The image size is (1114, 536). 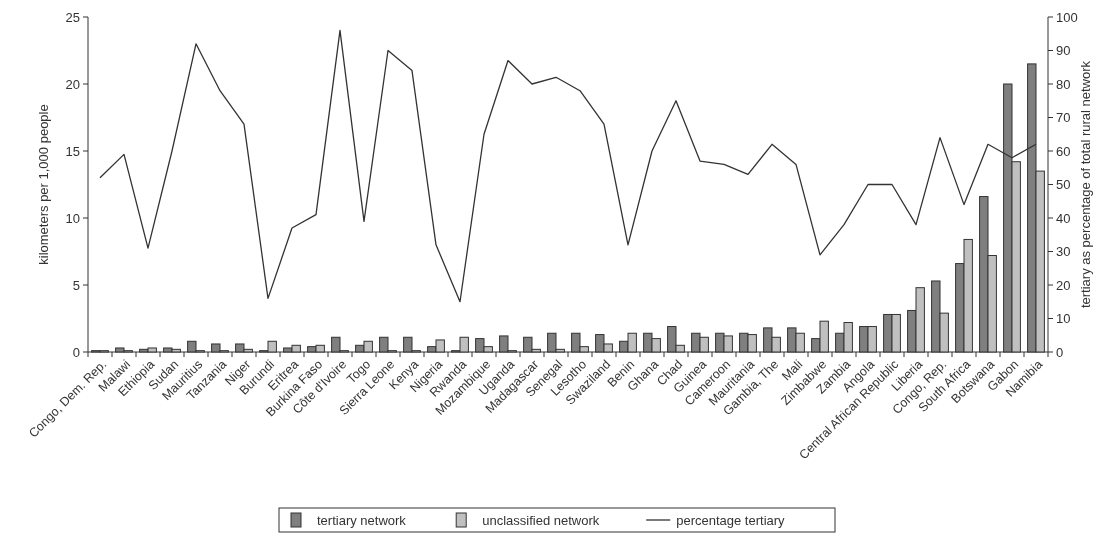 What do you see at coordinates (72, 84) in the screenshot?
I see `y-tick-label: 20` at bounding box center [72, 84].